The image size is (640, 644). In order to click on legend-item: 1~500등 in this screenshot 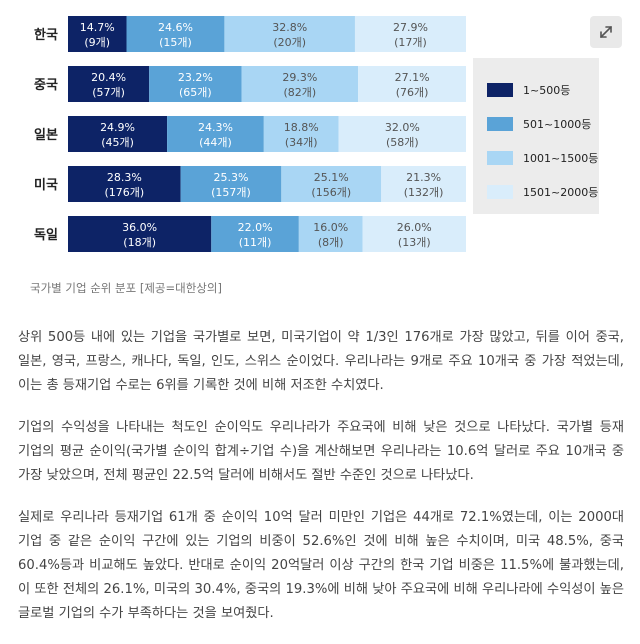, I will do `click(528, 90)`.